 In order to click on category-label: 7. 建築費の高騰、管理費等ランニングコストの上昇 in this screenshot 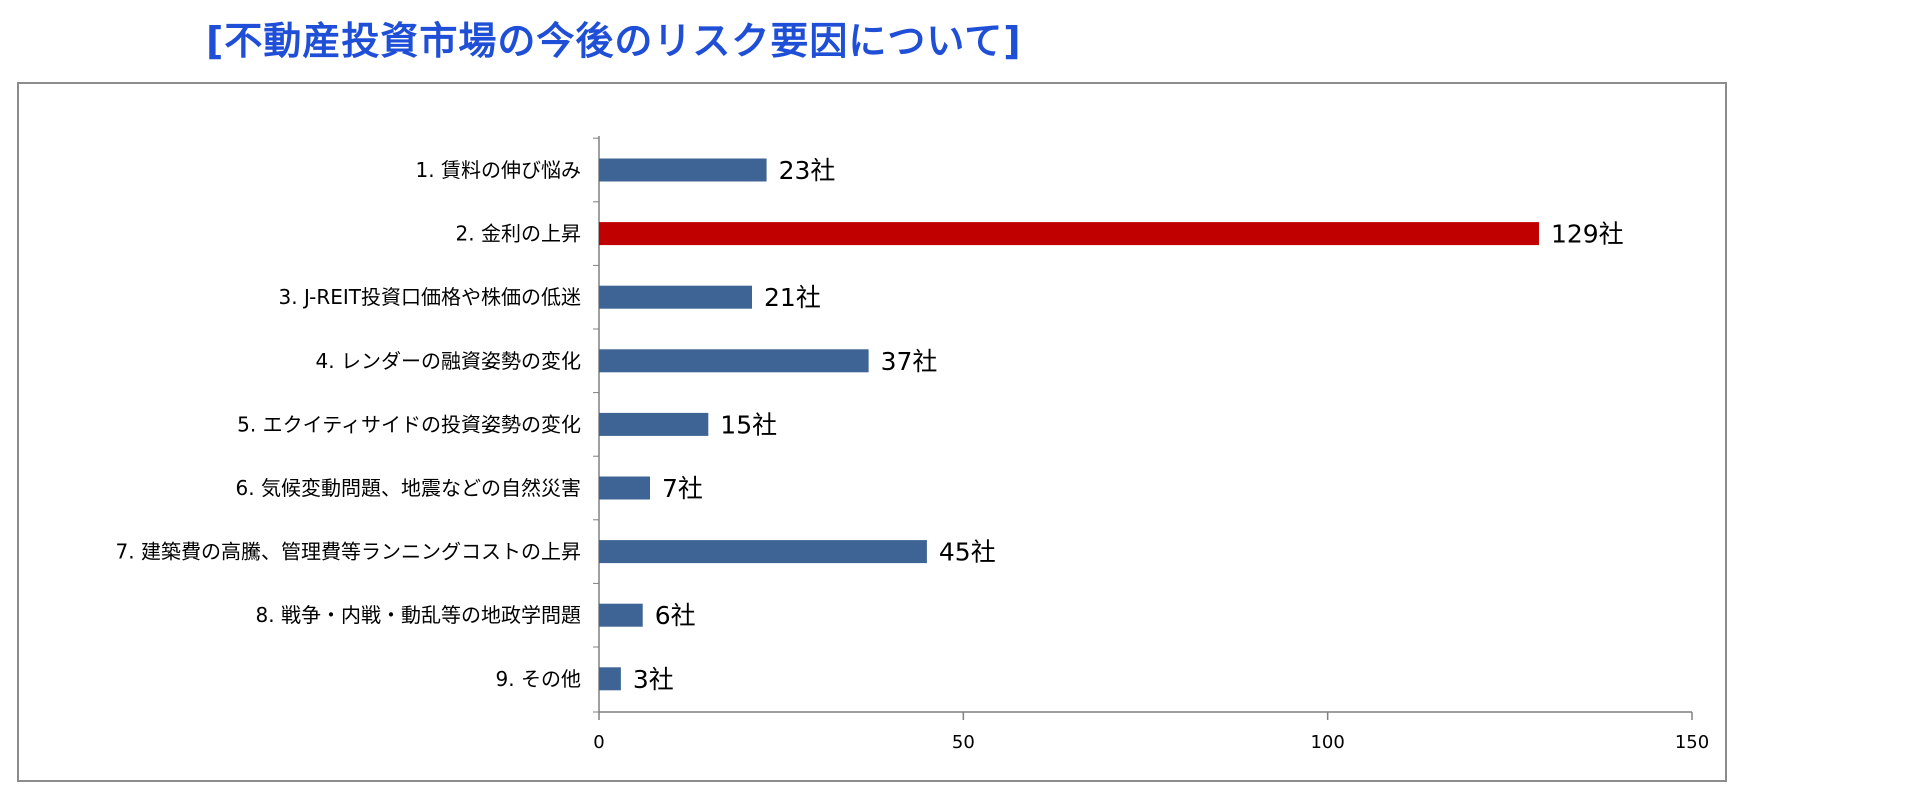, I will do `click(348, 552)`.